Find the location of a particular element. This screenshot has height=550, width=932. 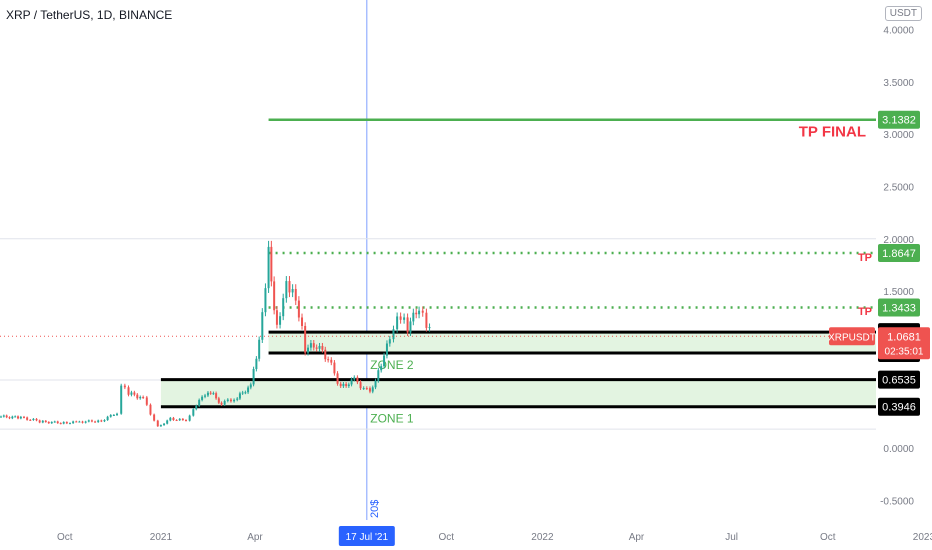

last-price-label: 1.0681 is located at coordinates (904, 337).